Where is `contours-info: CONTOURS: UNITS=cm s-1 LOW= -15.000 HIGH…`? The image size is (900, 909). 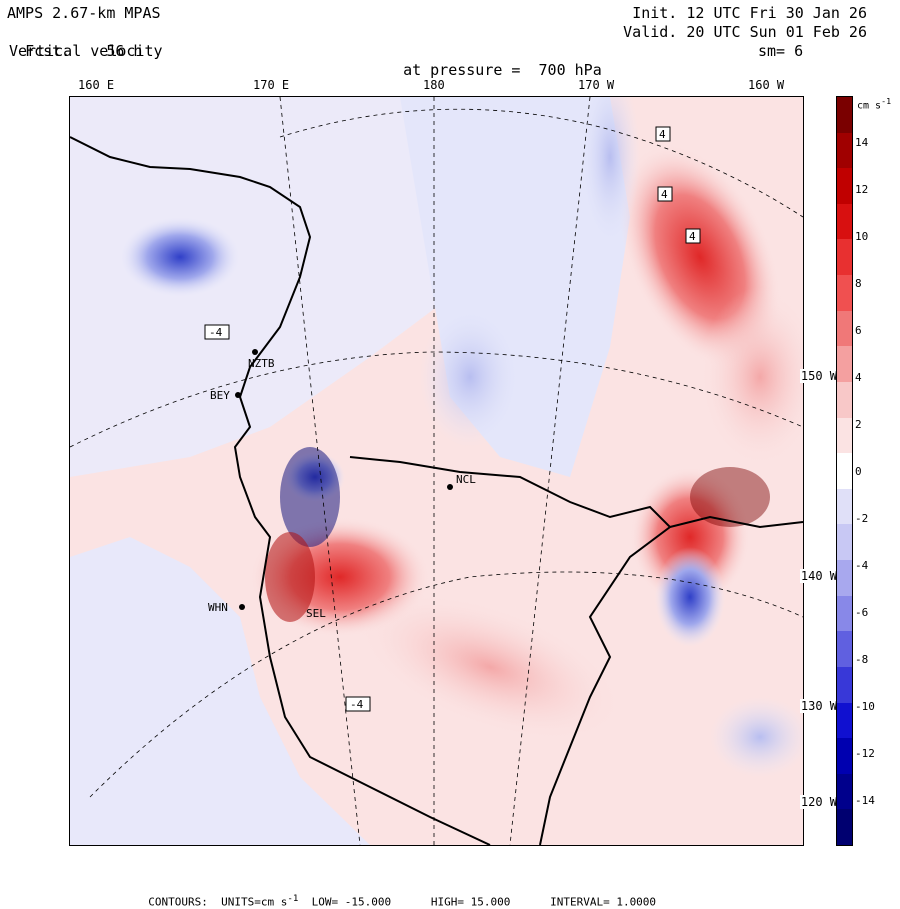
contours-info: CONTOURS: UNITS=cm s-1 LOW= -15.000 HIGH… is located at coordinates (395, 894).